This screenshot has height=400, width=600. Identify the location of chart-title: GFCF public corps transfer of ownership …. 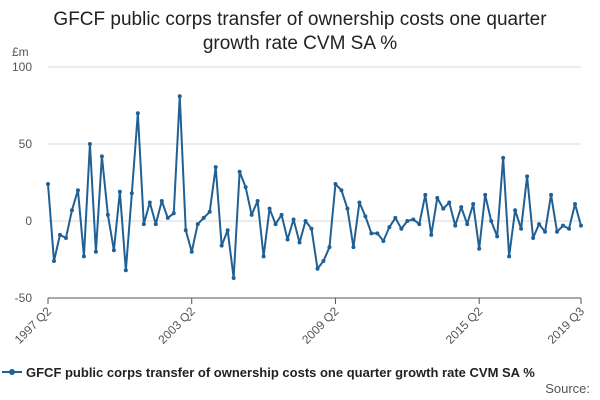
(300, 32).